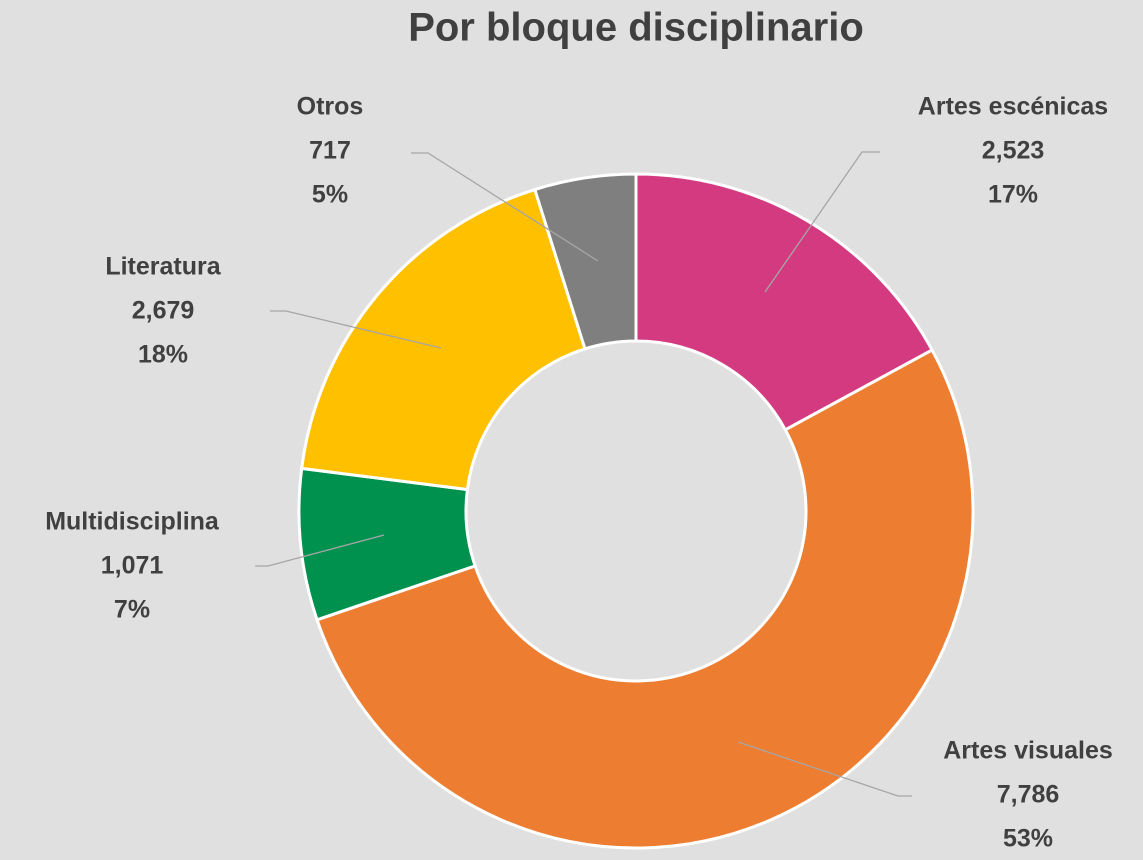 Image resolution: width=1143 pixels, height=860 pixels. What do you see at coordinates (1028, 795) in the screenshot?
I see `value-label: 7,786` at bounding box center [1028, 795].